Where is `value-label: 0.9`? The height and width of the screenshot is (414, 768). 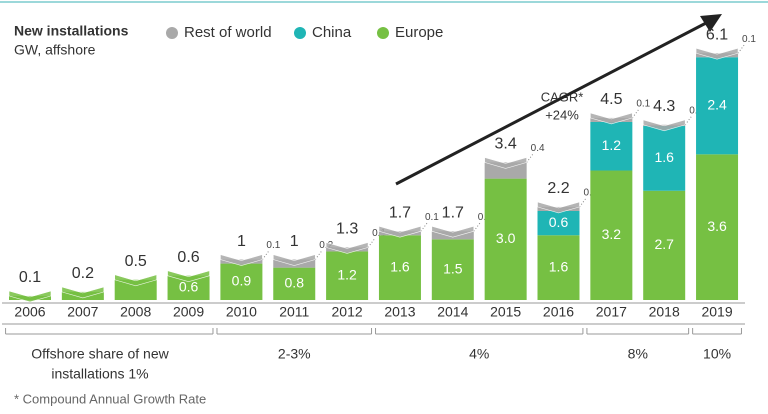 value-label: 0.9 is located at coordinates (242, 280).